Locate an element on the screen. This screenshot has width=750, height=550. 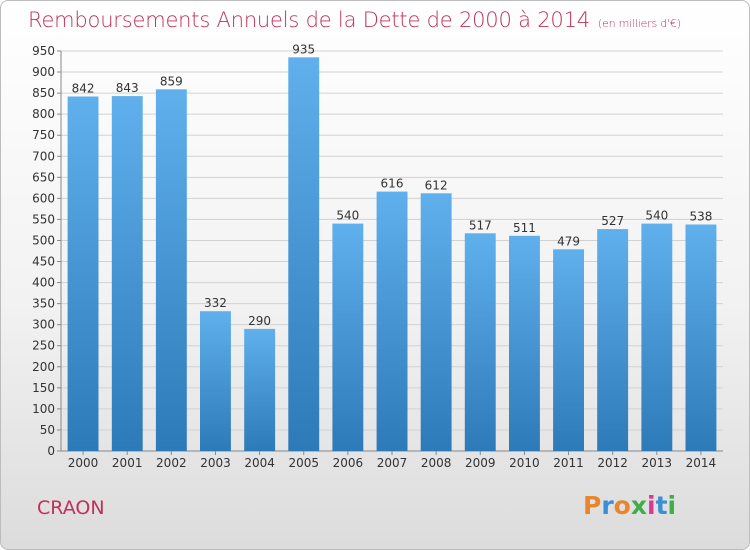
logo-letter: o is located at coordinates (622, 505).